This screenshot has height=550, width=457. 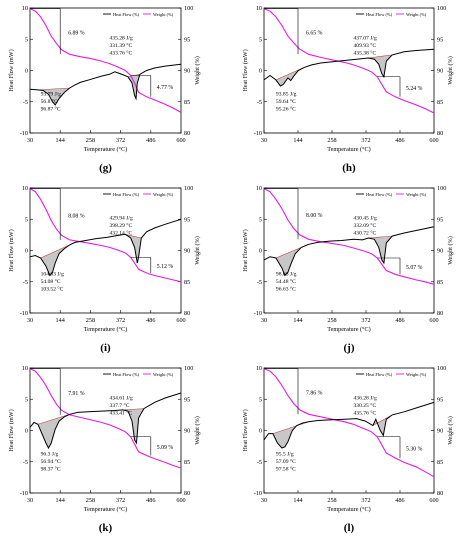 What do you see at coordinates (51, 461) in the screenshot?
I see `peak1-annotation: 56.94 °C` at bounding box center [51, 461].